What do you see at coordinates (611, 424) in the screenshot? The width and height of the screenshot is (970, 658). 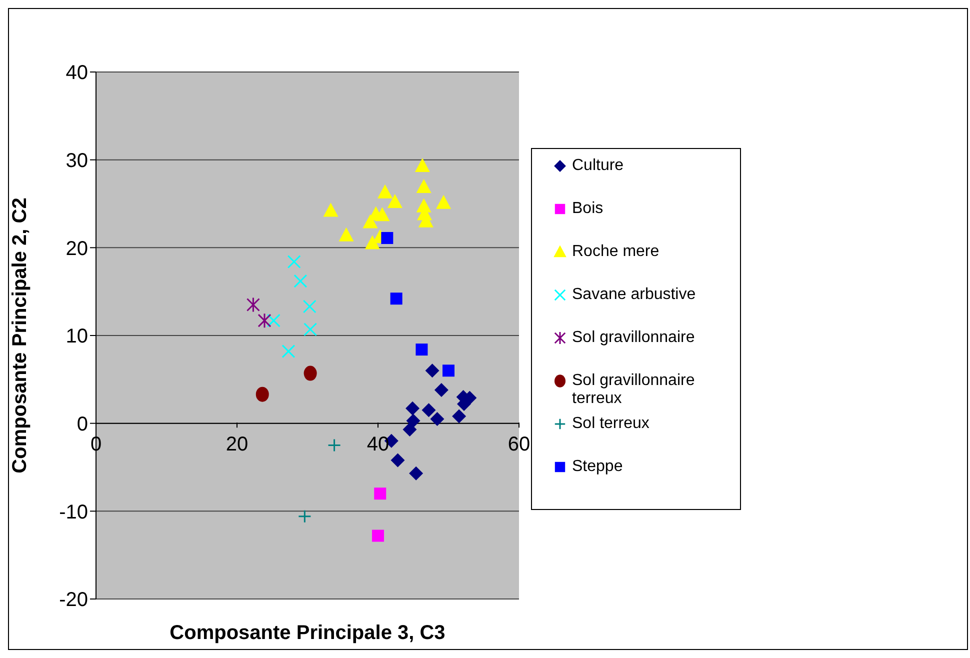 I see `legend-label: Sol terreux` at bounding box center [611, 424].